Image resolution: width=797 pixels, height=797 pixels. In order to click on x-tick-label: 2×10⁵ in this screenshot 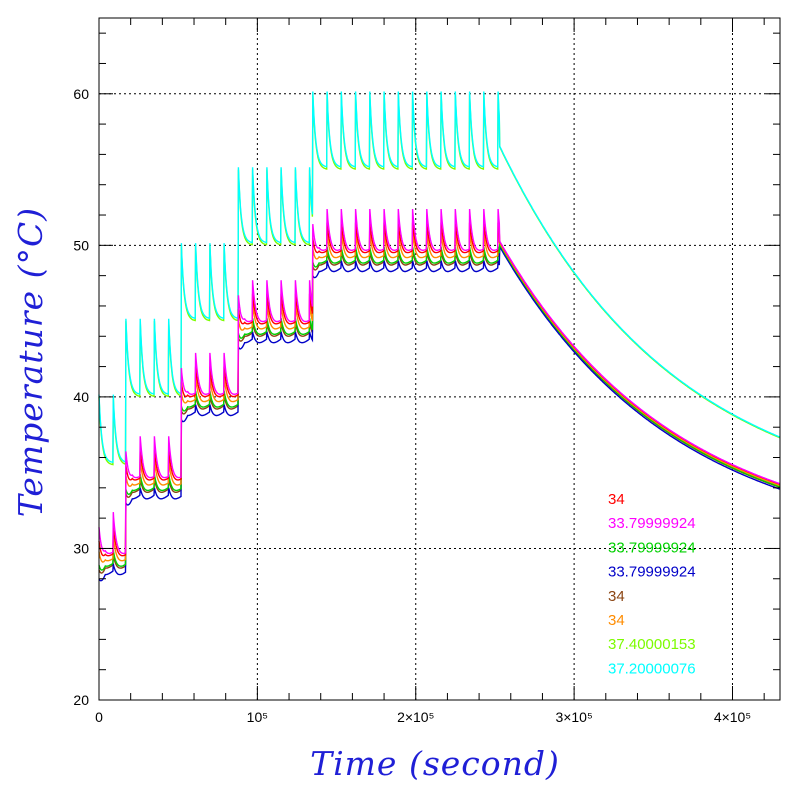, I will do `click(415, 717)`.